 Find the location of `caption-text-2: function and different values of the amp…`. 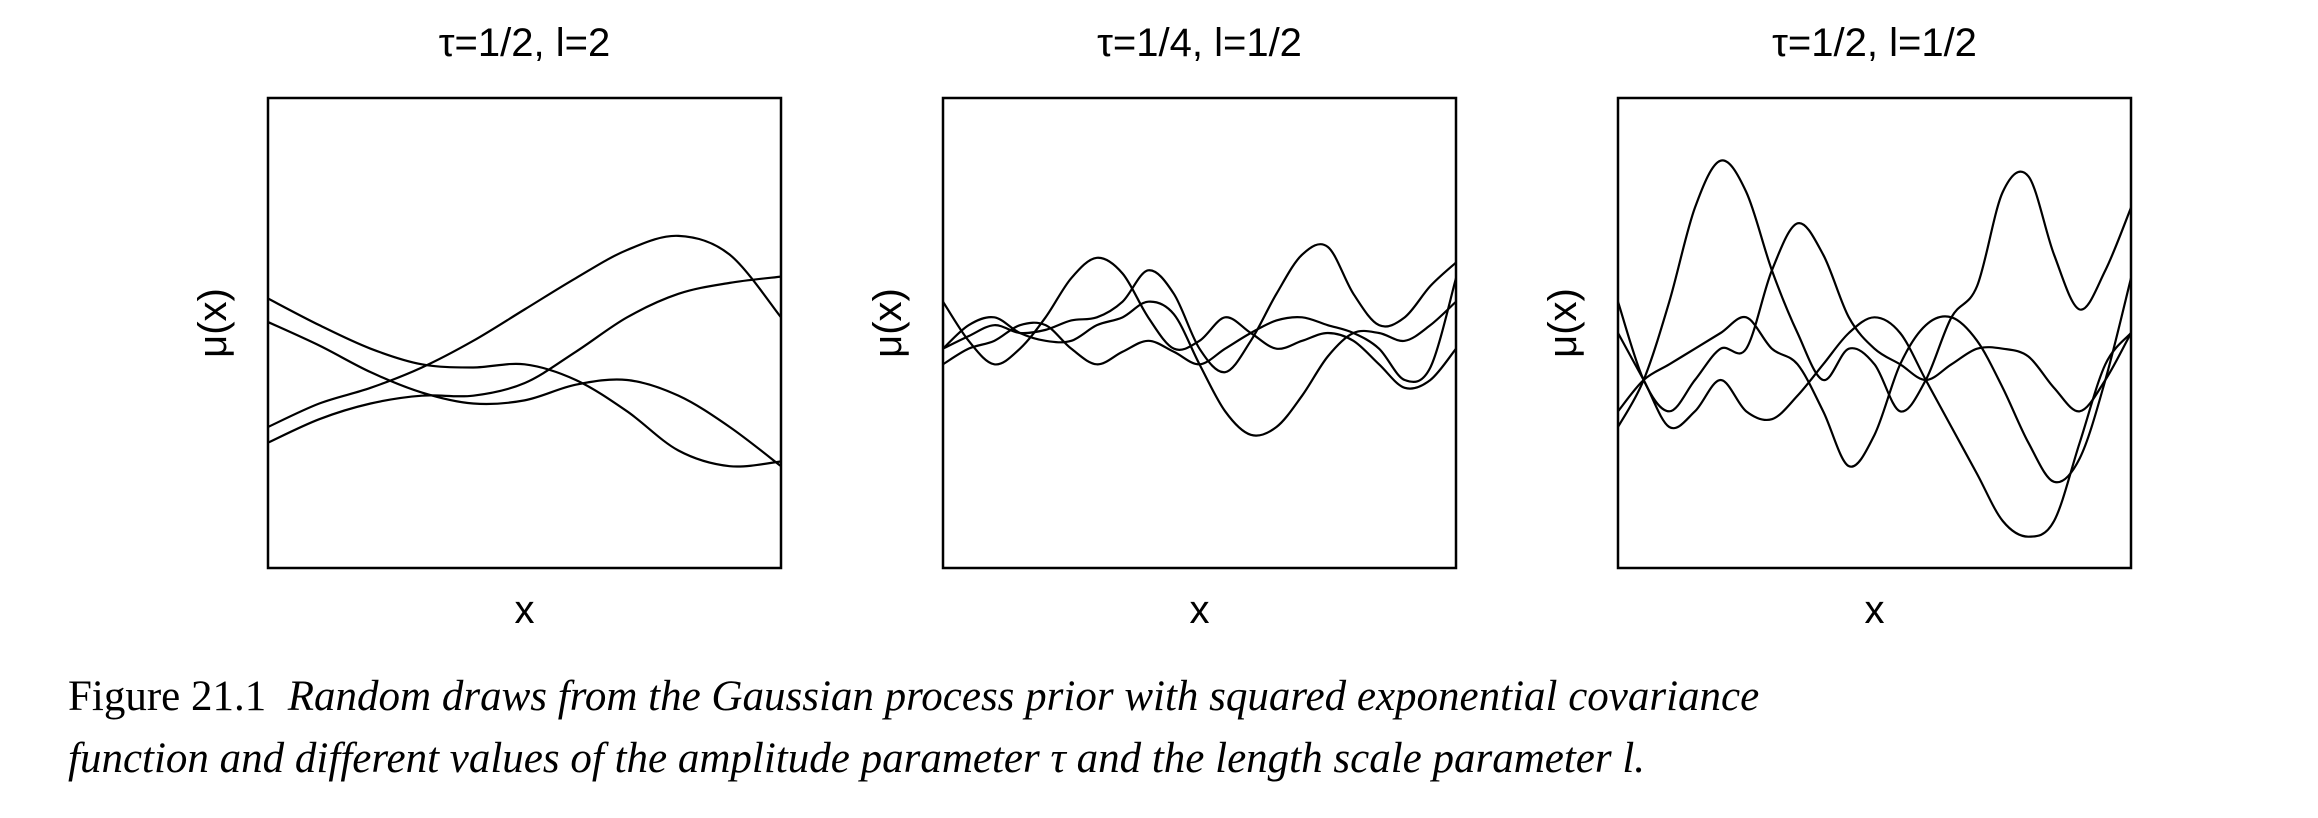

caption-text-2: function and different values of the amp… is located at coordinates (857, 758).